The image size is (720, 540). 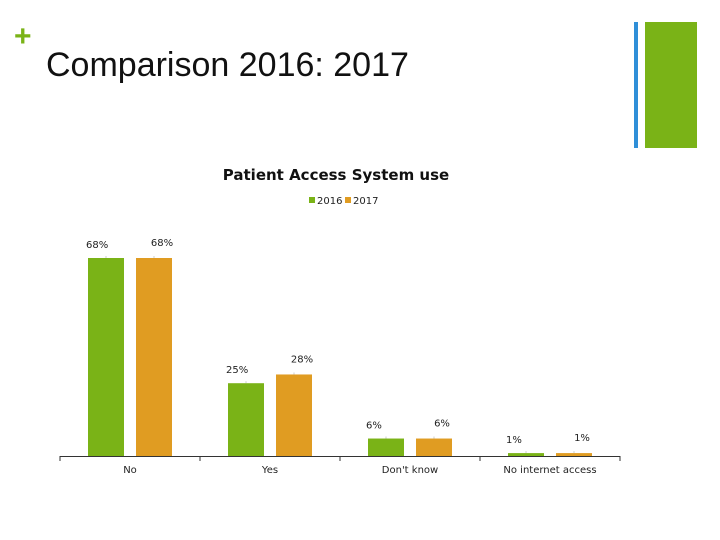 What do you see at coordinates (442, 424) in the screenshot?
I see `data-label-2017-2: 6%` at bounding box center [442, 424].